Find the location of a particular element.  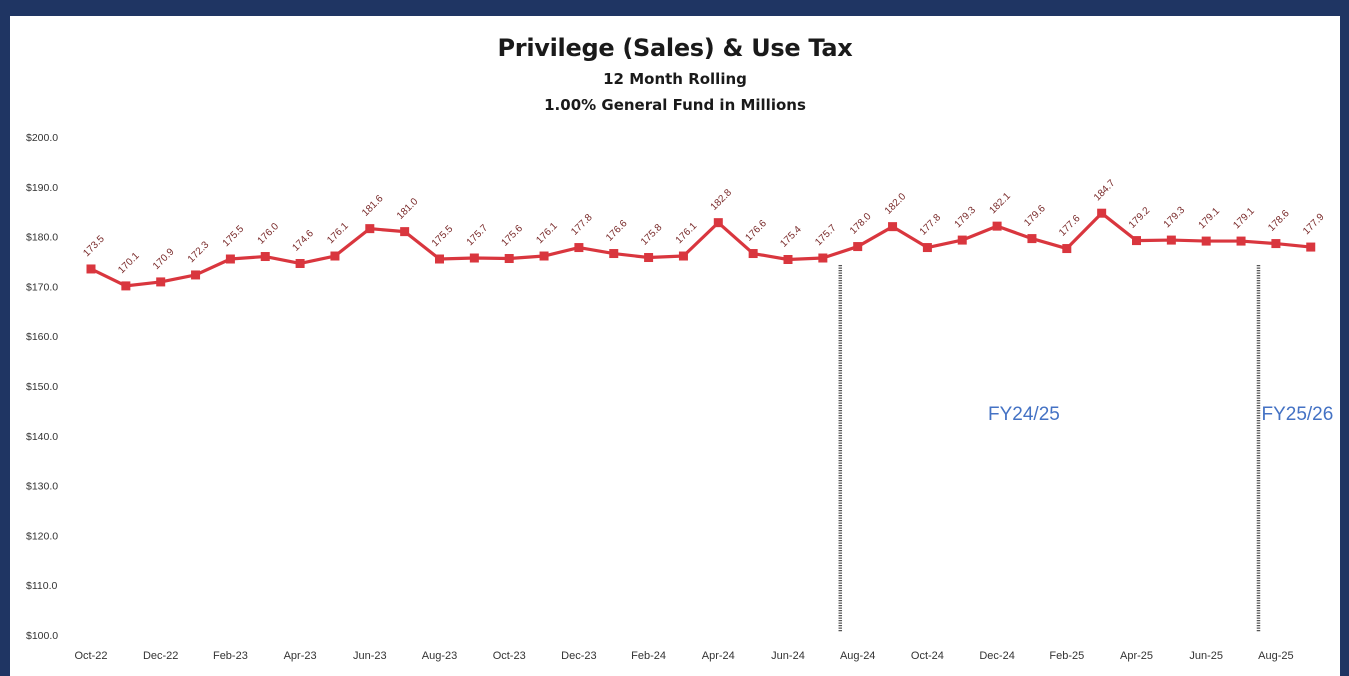

y-tick-label: $130.0 is located at coordinates (42, 487).